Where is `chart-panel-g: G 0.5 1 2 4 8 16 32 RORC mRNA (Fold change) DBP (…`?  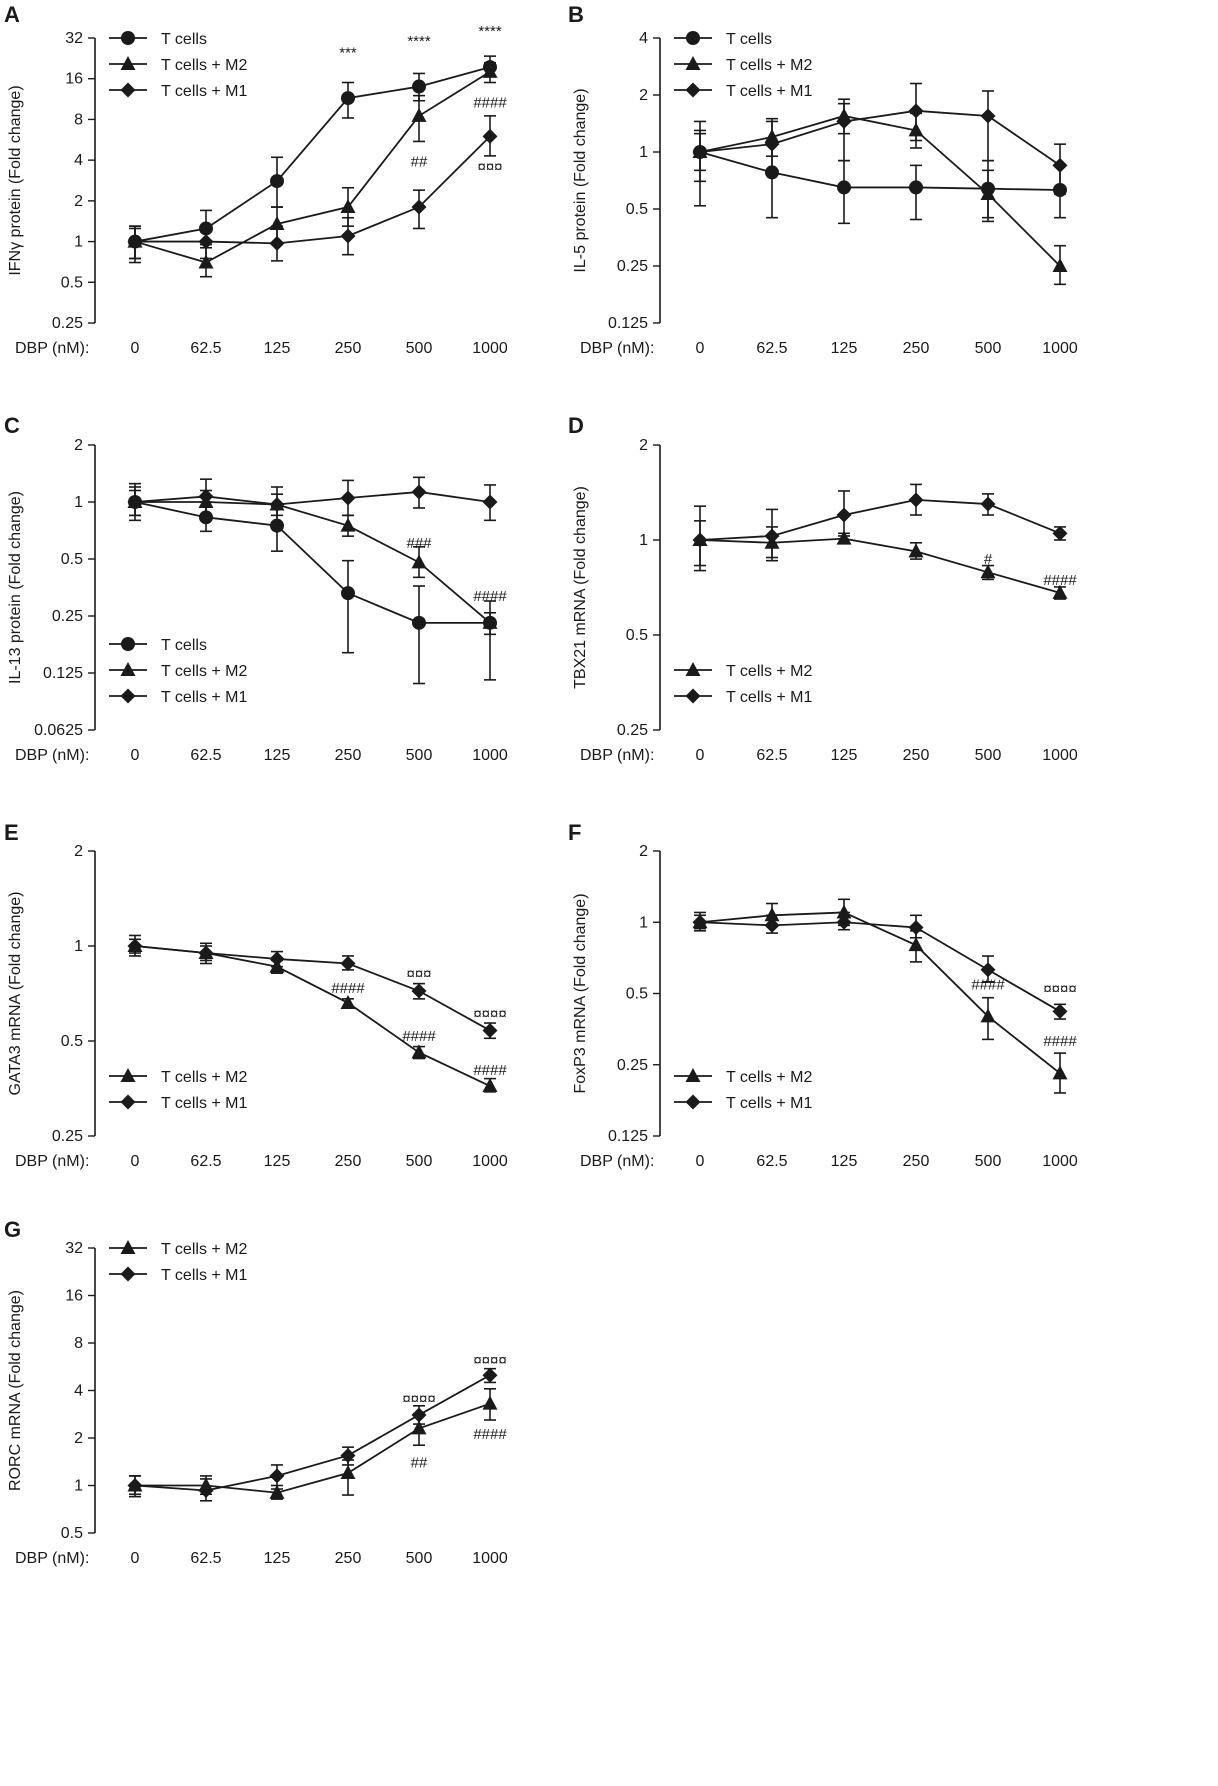
chart-panel-g: G 0.5 1 2 4 8 16 32 RORC mRNA (Fold change) DBP (… is located at coordinates (256, 1392).